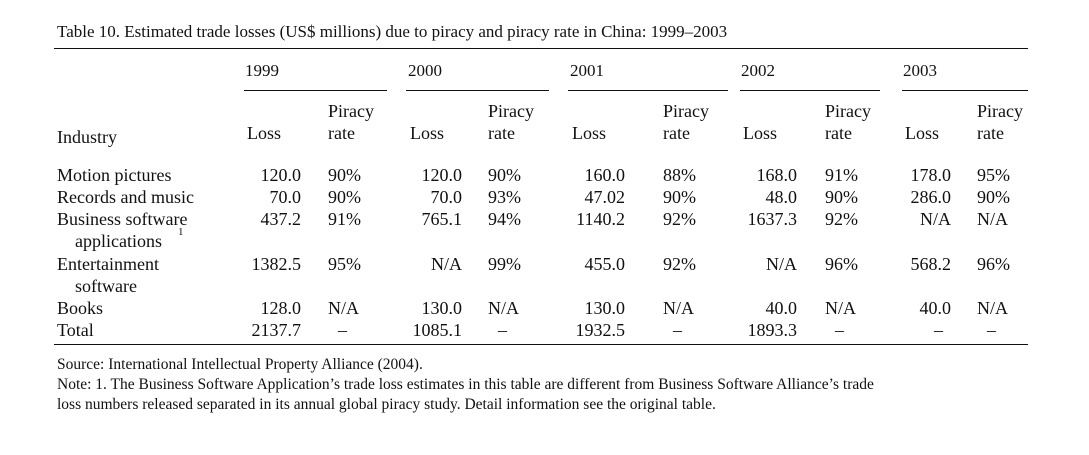 The width and height of the screenshot is (1089, 455). I want to click on loss-cell: 128.0, so click(281, 308).